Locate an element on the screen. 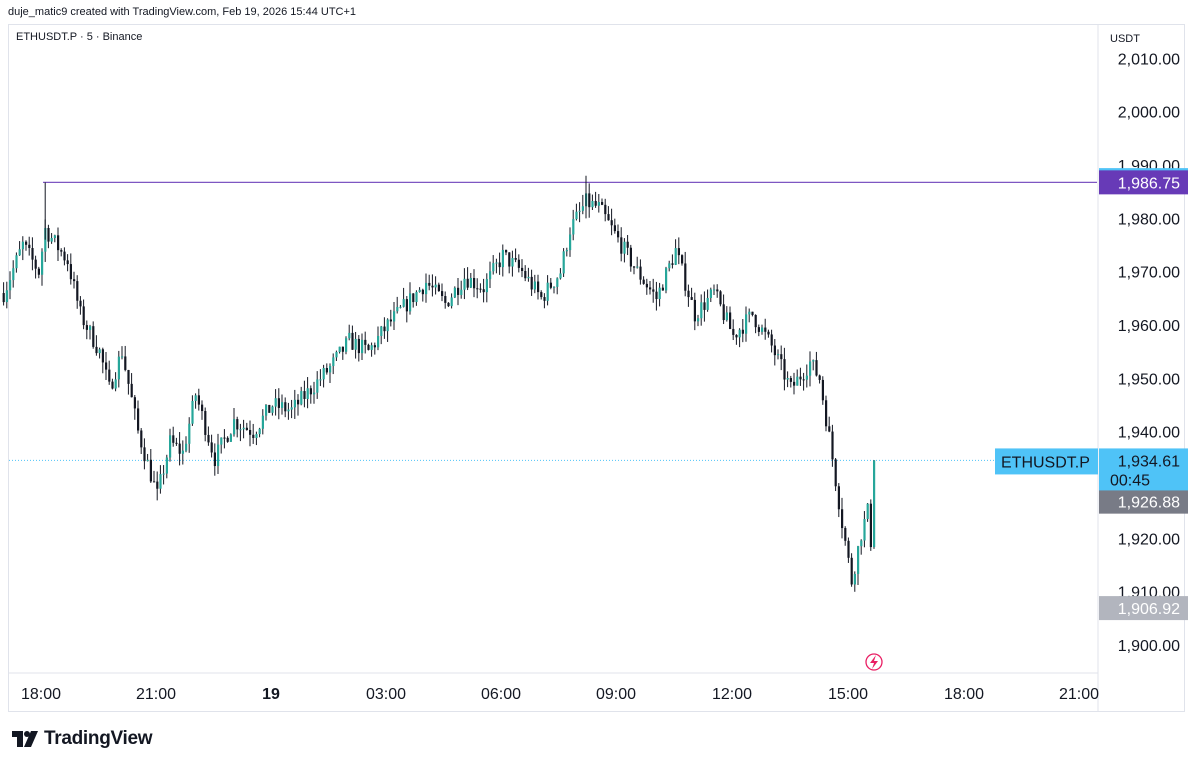 The width and height of the screenshot is (1200, 764). lightning-icon is located at coordinates (874, 662).